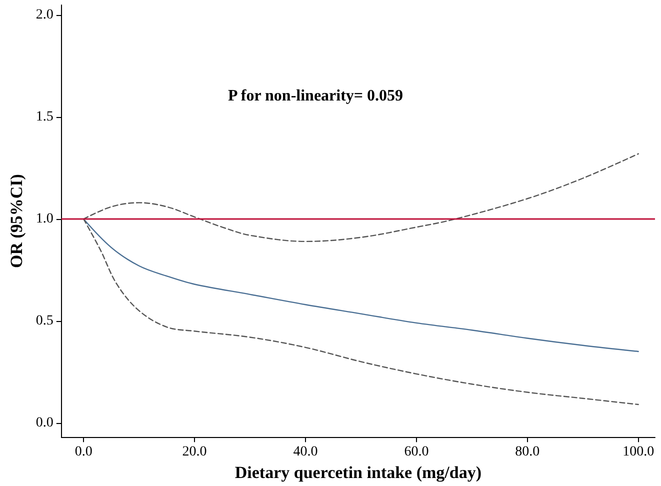  What do you see at coordinates (638, 452) in the screenshot?
I see `x-tick-label: 100.0` at bounding box center [638, 452].